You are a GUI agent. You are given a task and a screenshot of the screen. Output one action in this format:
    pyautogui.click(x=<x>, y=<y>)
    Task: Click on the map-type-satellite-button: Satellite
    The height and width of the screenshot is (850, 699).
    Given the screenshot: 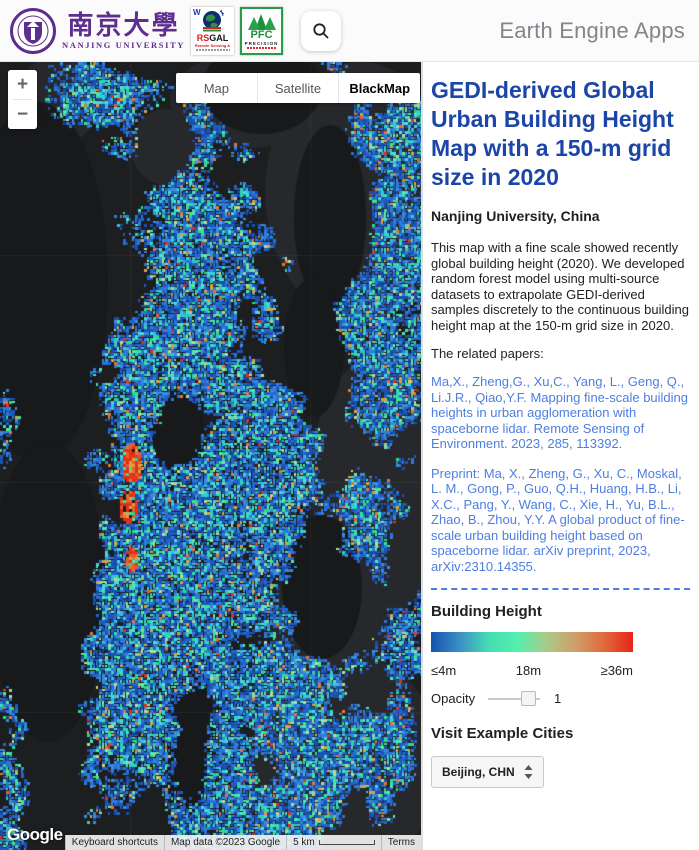 What is the action you would take?
    pyautogui.click(x=298, y=88)
    